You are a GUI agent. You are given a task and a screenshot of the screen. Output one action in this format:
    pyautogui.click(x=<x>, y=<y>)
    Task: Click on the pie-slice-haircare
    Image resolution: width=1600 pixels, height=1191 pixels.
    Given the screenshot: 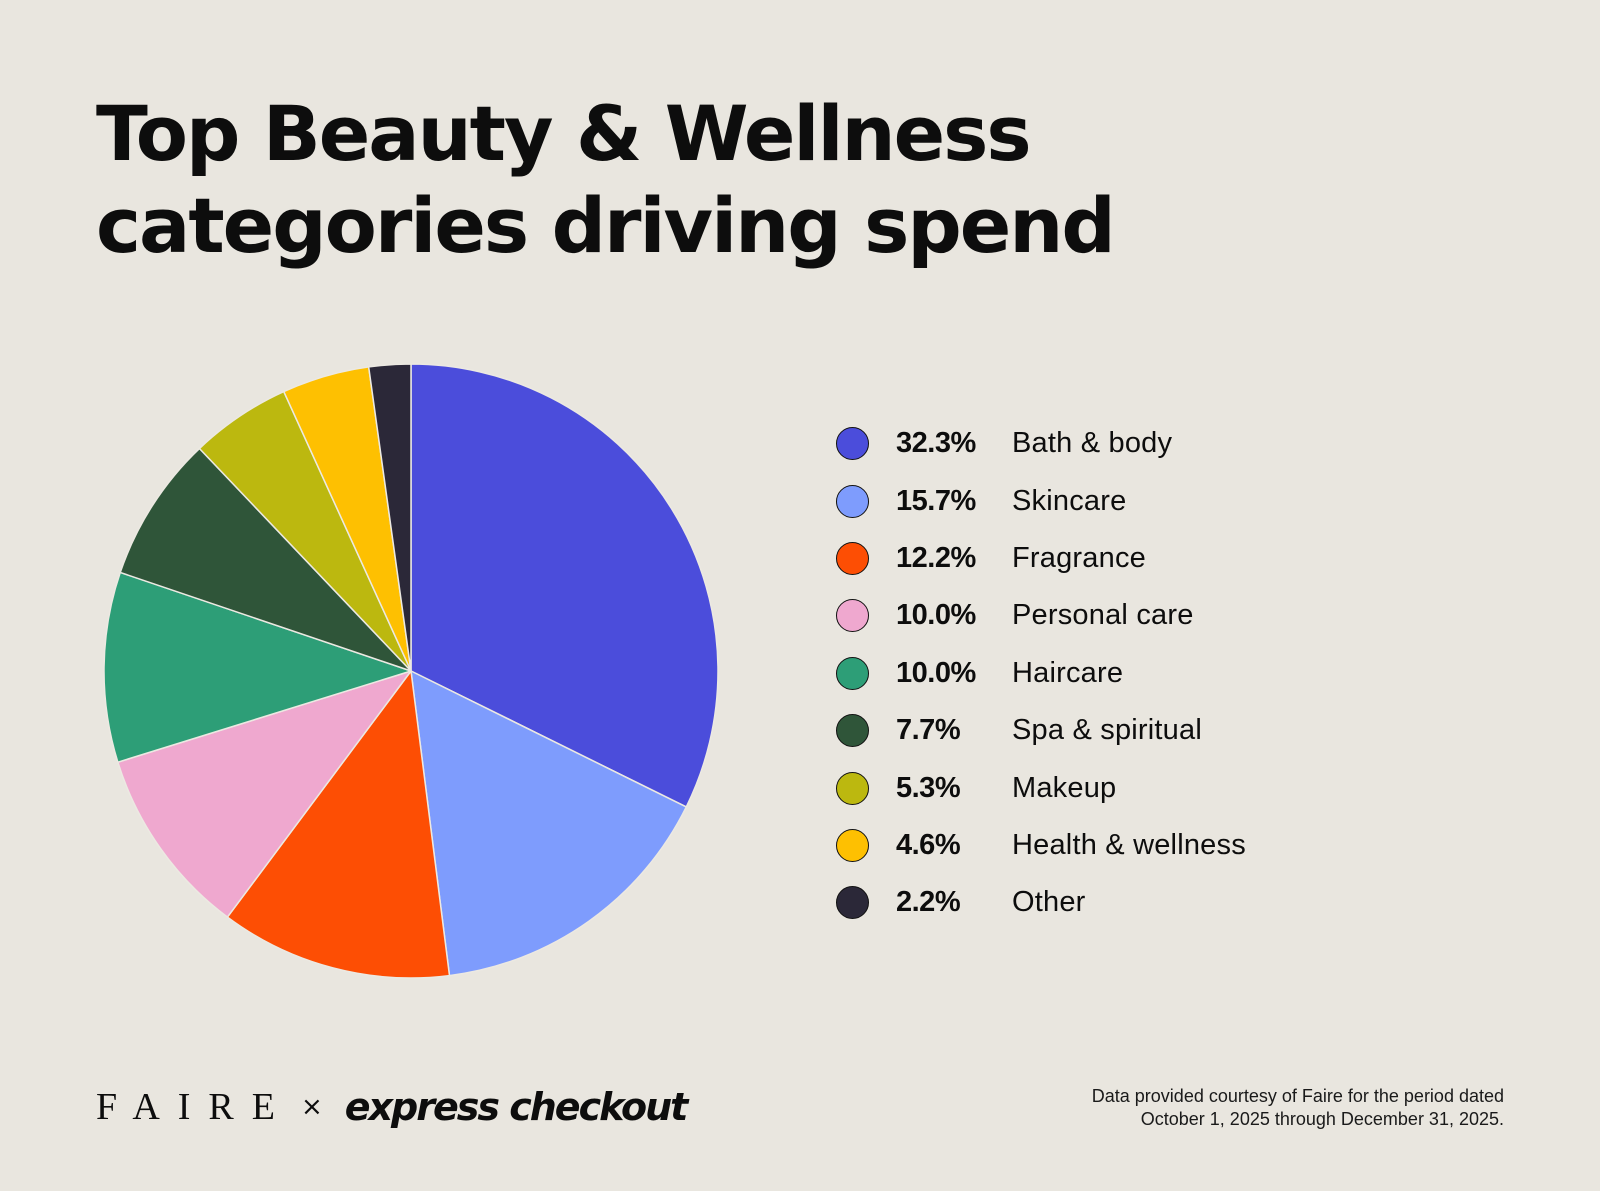 What is the action you would take?
    pyautogui.click(x=257, y=667)
    